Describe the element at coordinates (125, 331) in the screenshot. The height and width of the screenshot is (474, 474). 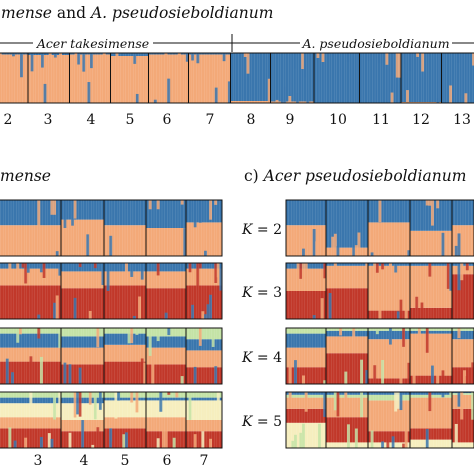
I see `panel-b-row-k4-pop-5-seg-green` at that location.